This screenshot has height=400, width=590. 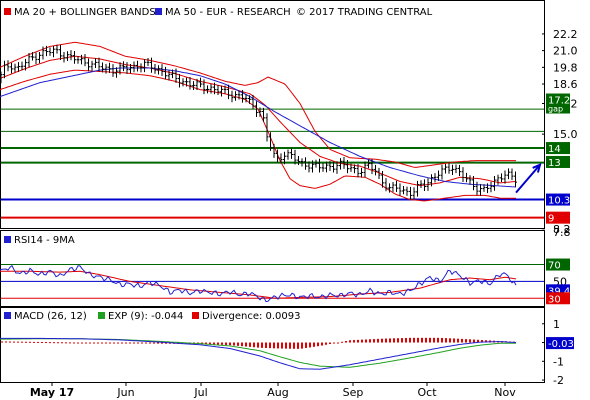 I want to click on rsi-level-tag, so click(x=558, y=264).